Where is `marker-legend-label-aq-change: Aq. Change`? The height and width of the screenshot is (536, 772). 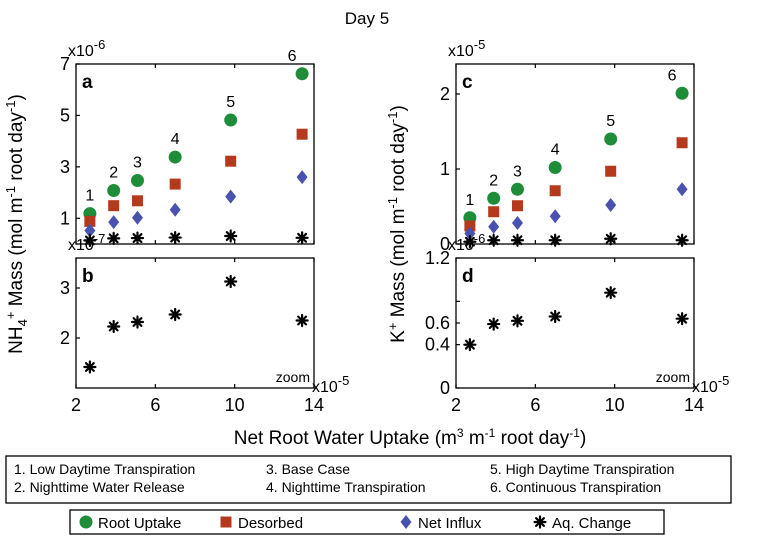
marker-legend-label-aq-change: Aq. Change is located at coordinates (591, 523).